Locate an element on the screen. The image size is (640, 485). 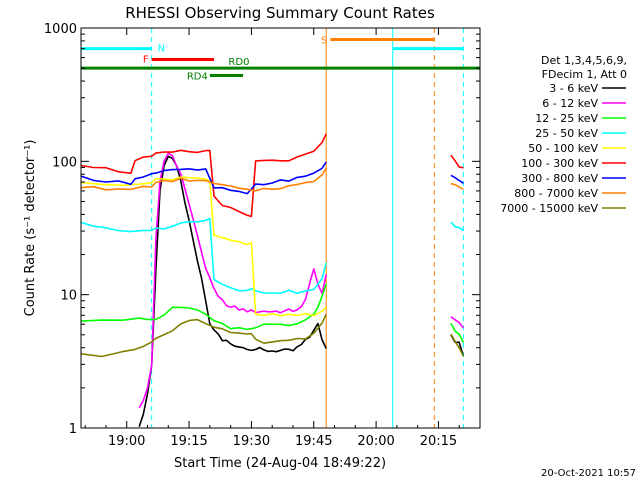
footer-date: 20-Oct-2021 10:57 is located at coordinates (588, 473).